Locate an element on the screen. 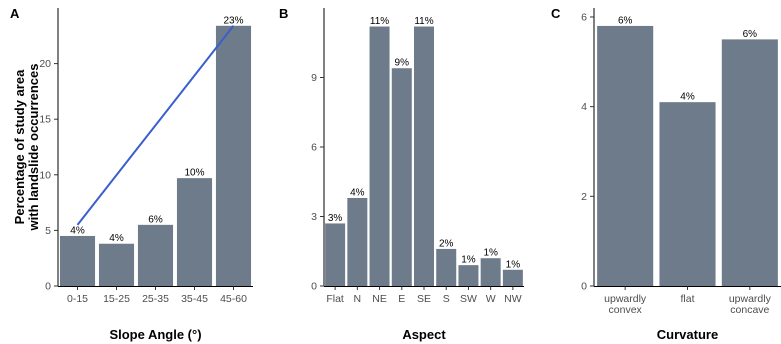  y-tick-label: 2 is located at coordinates (584, 197).